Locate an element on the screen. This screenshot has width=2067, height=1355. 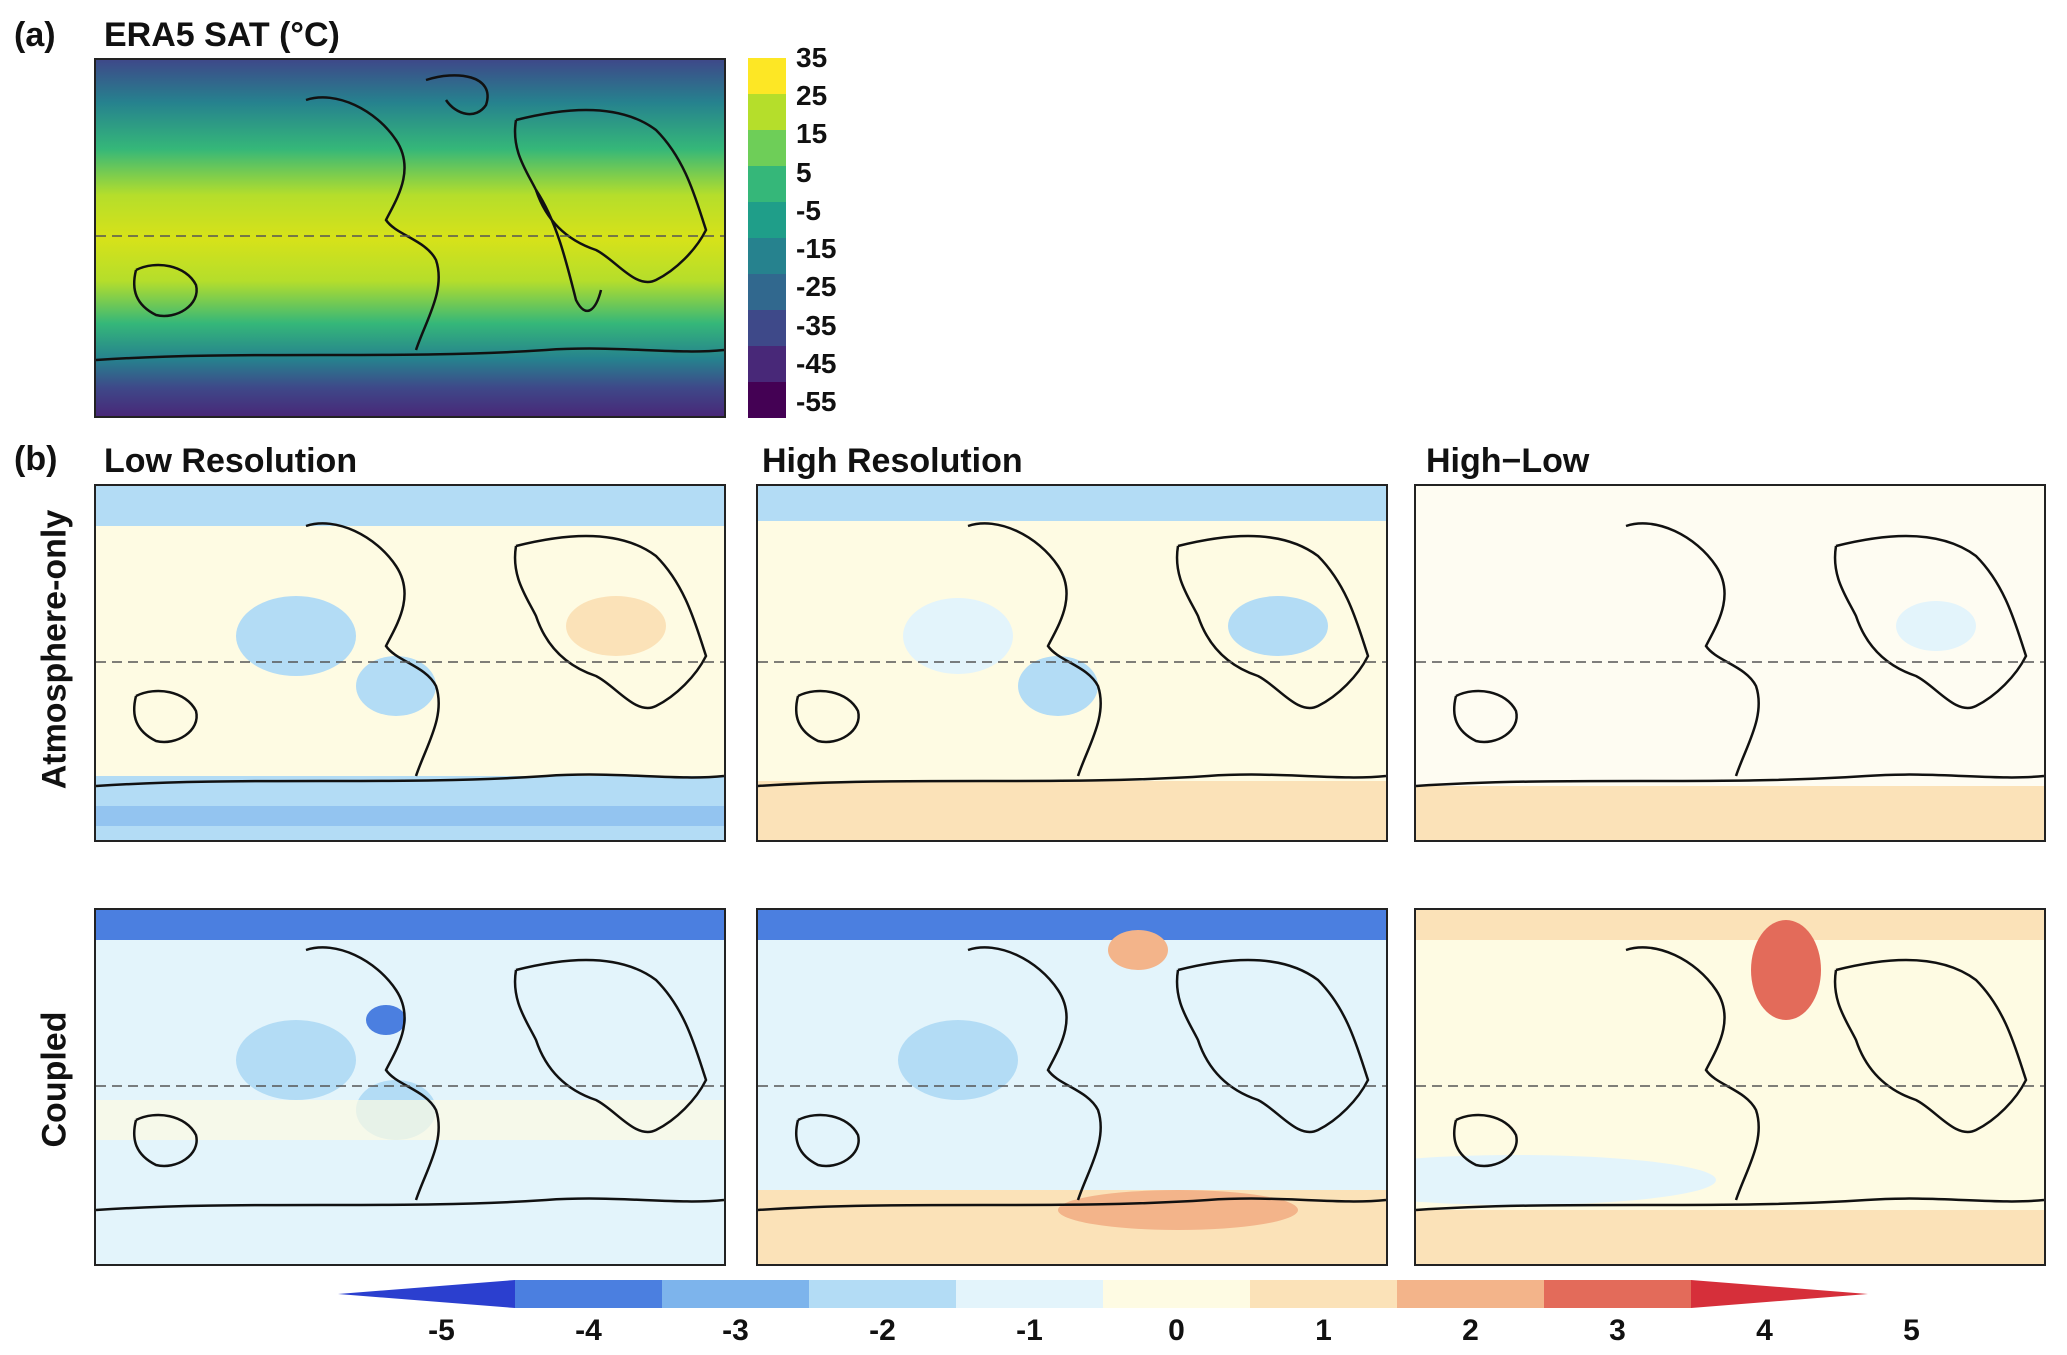
bias-colorbar-tick: 2 is located at coordinates (1470, 1330).